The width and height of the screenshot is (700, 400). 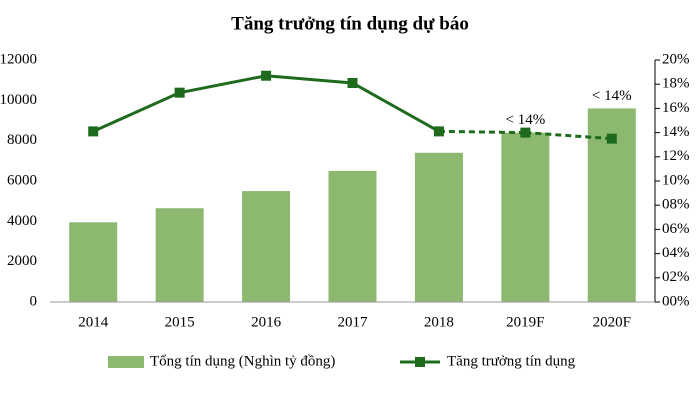 What do you see at coordinates (22, 261) in the screenshot?
I see `y-tick-label: 2000` at bounding box center [22, 261].